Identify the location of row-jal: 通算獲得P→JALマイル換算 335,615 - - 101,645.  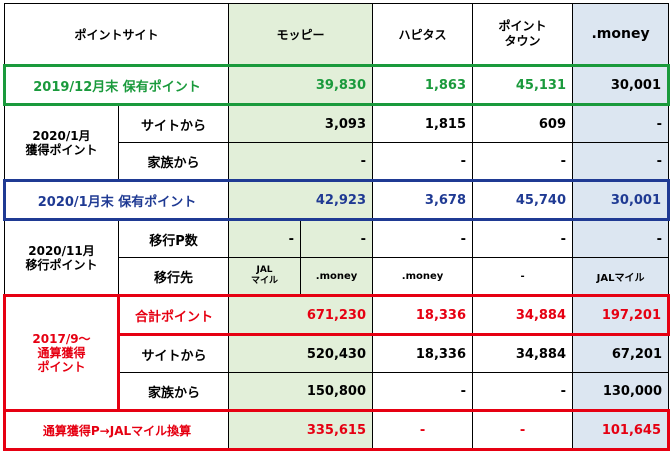
(336, 430).